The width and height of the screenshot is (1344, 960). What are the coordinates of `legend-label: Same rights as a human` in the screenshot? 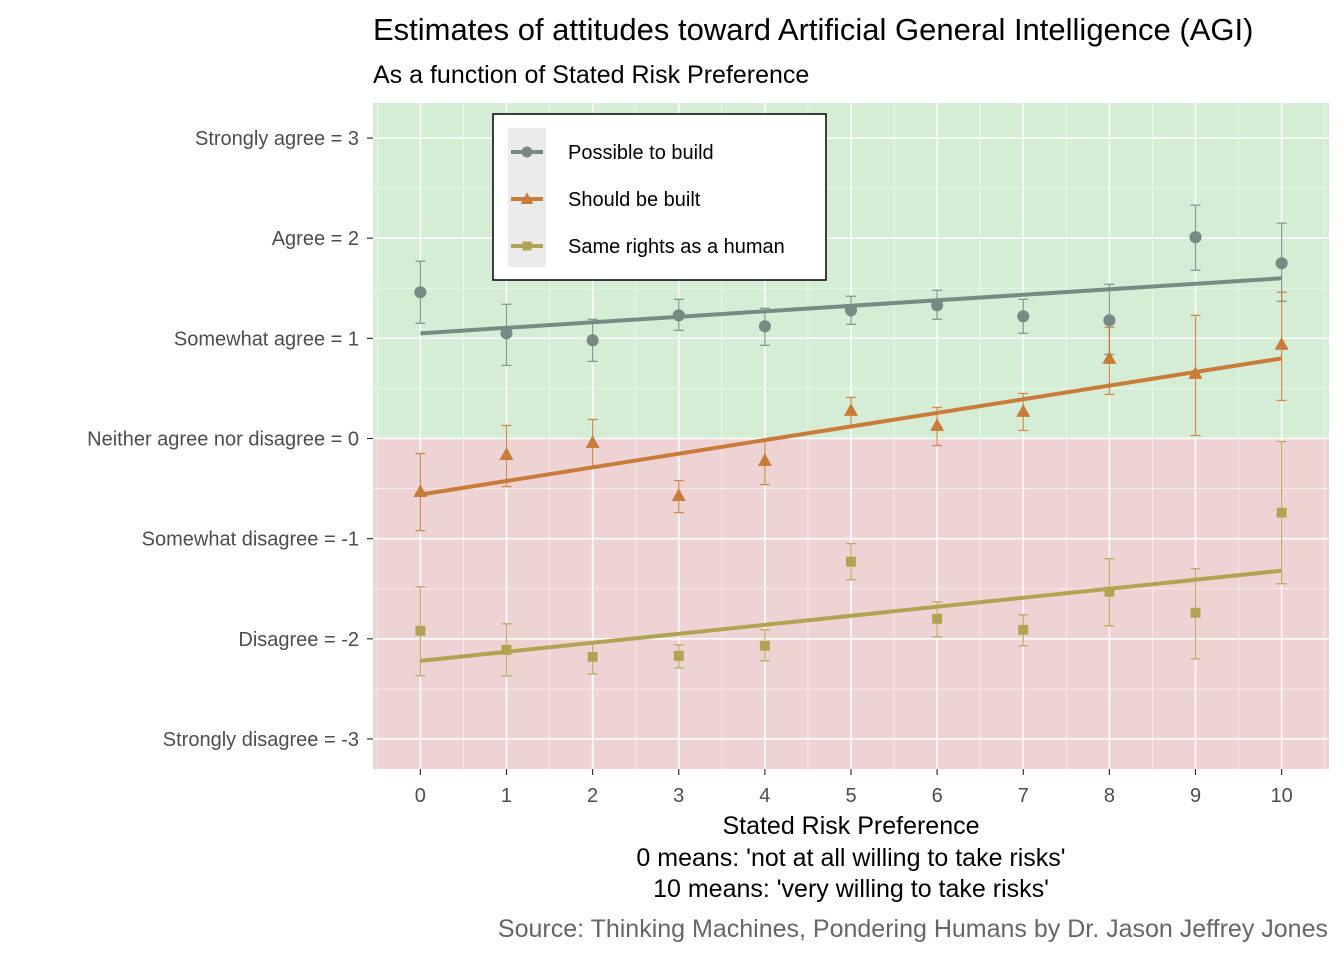 It's located at (676, 247).